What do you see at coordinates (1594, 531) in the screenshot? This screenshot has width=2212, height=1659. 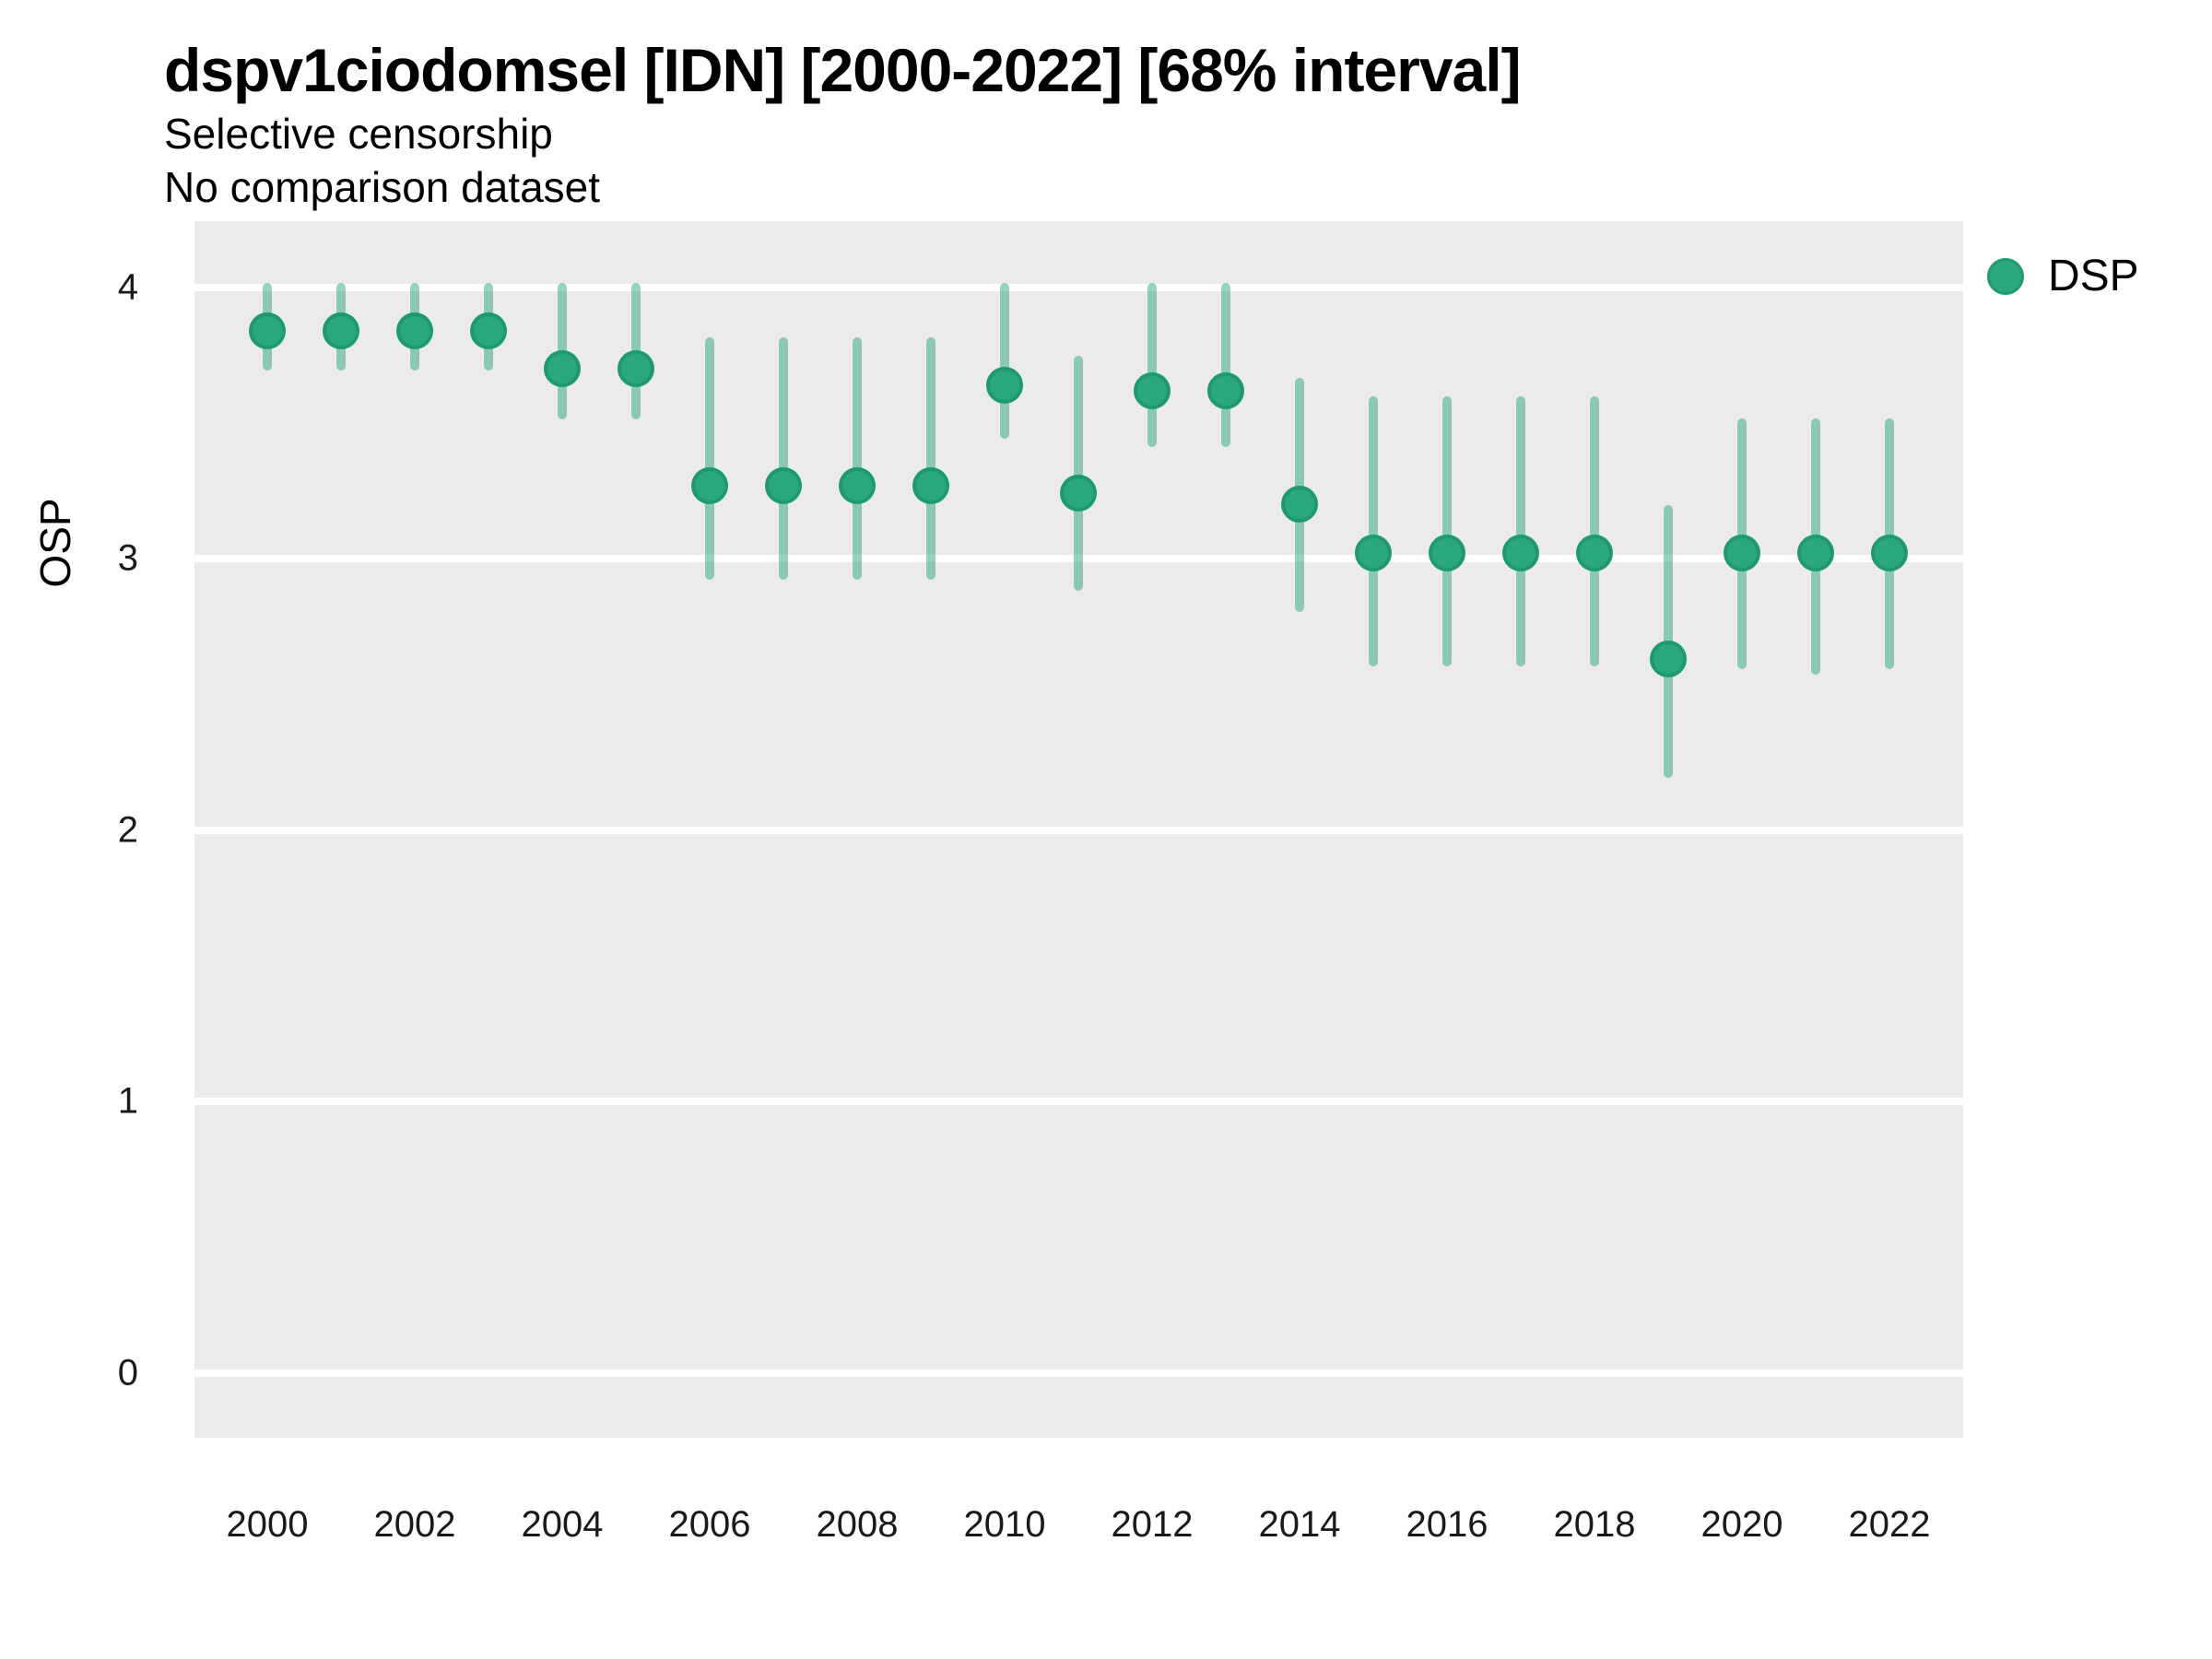 I see `errorbar-2018` at bounding box center [1594, 531].